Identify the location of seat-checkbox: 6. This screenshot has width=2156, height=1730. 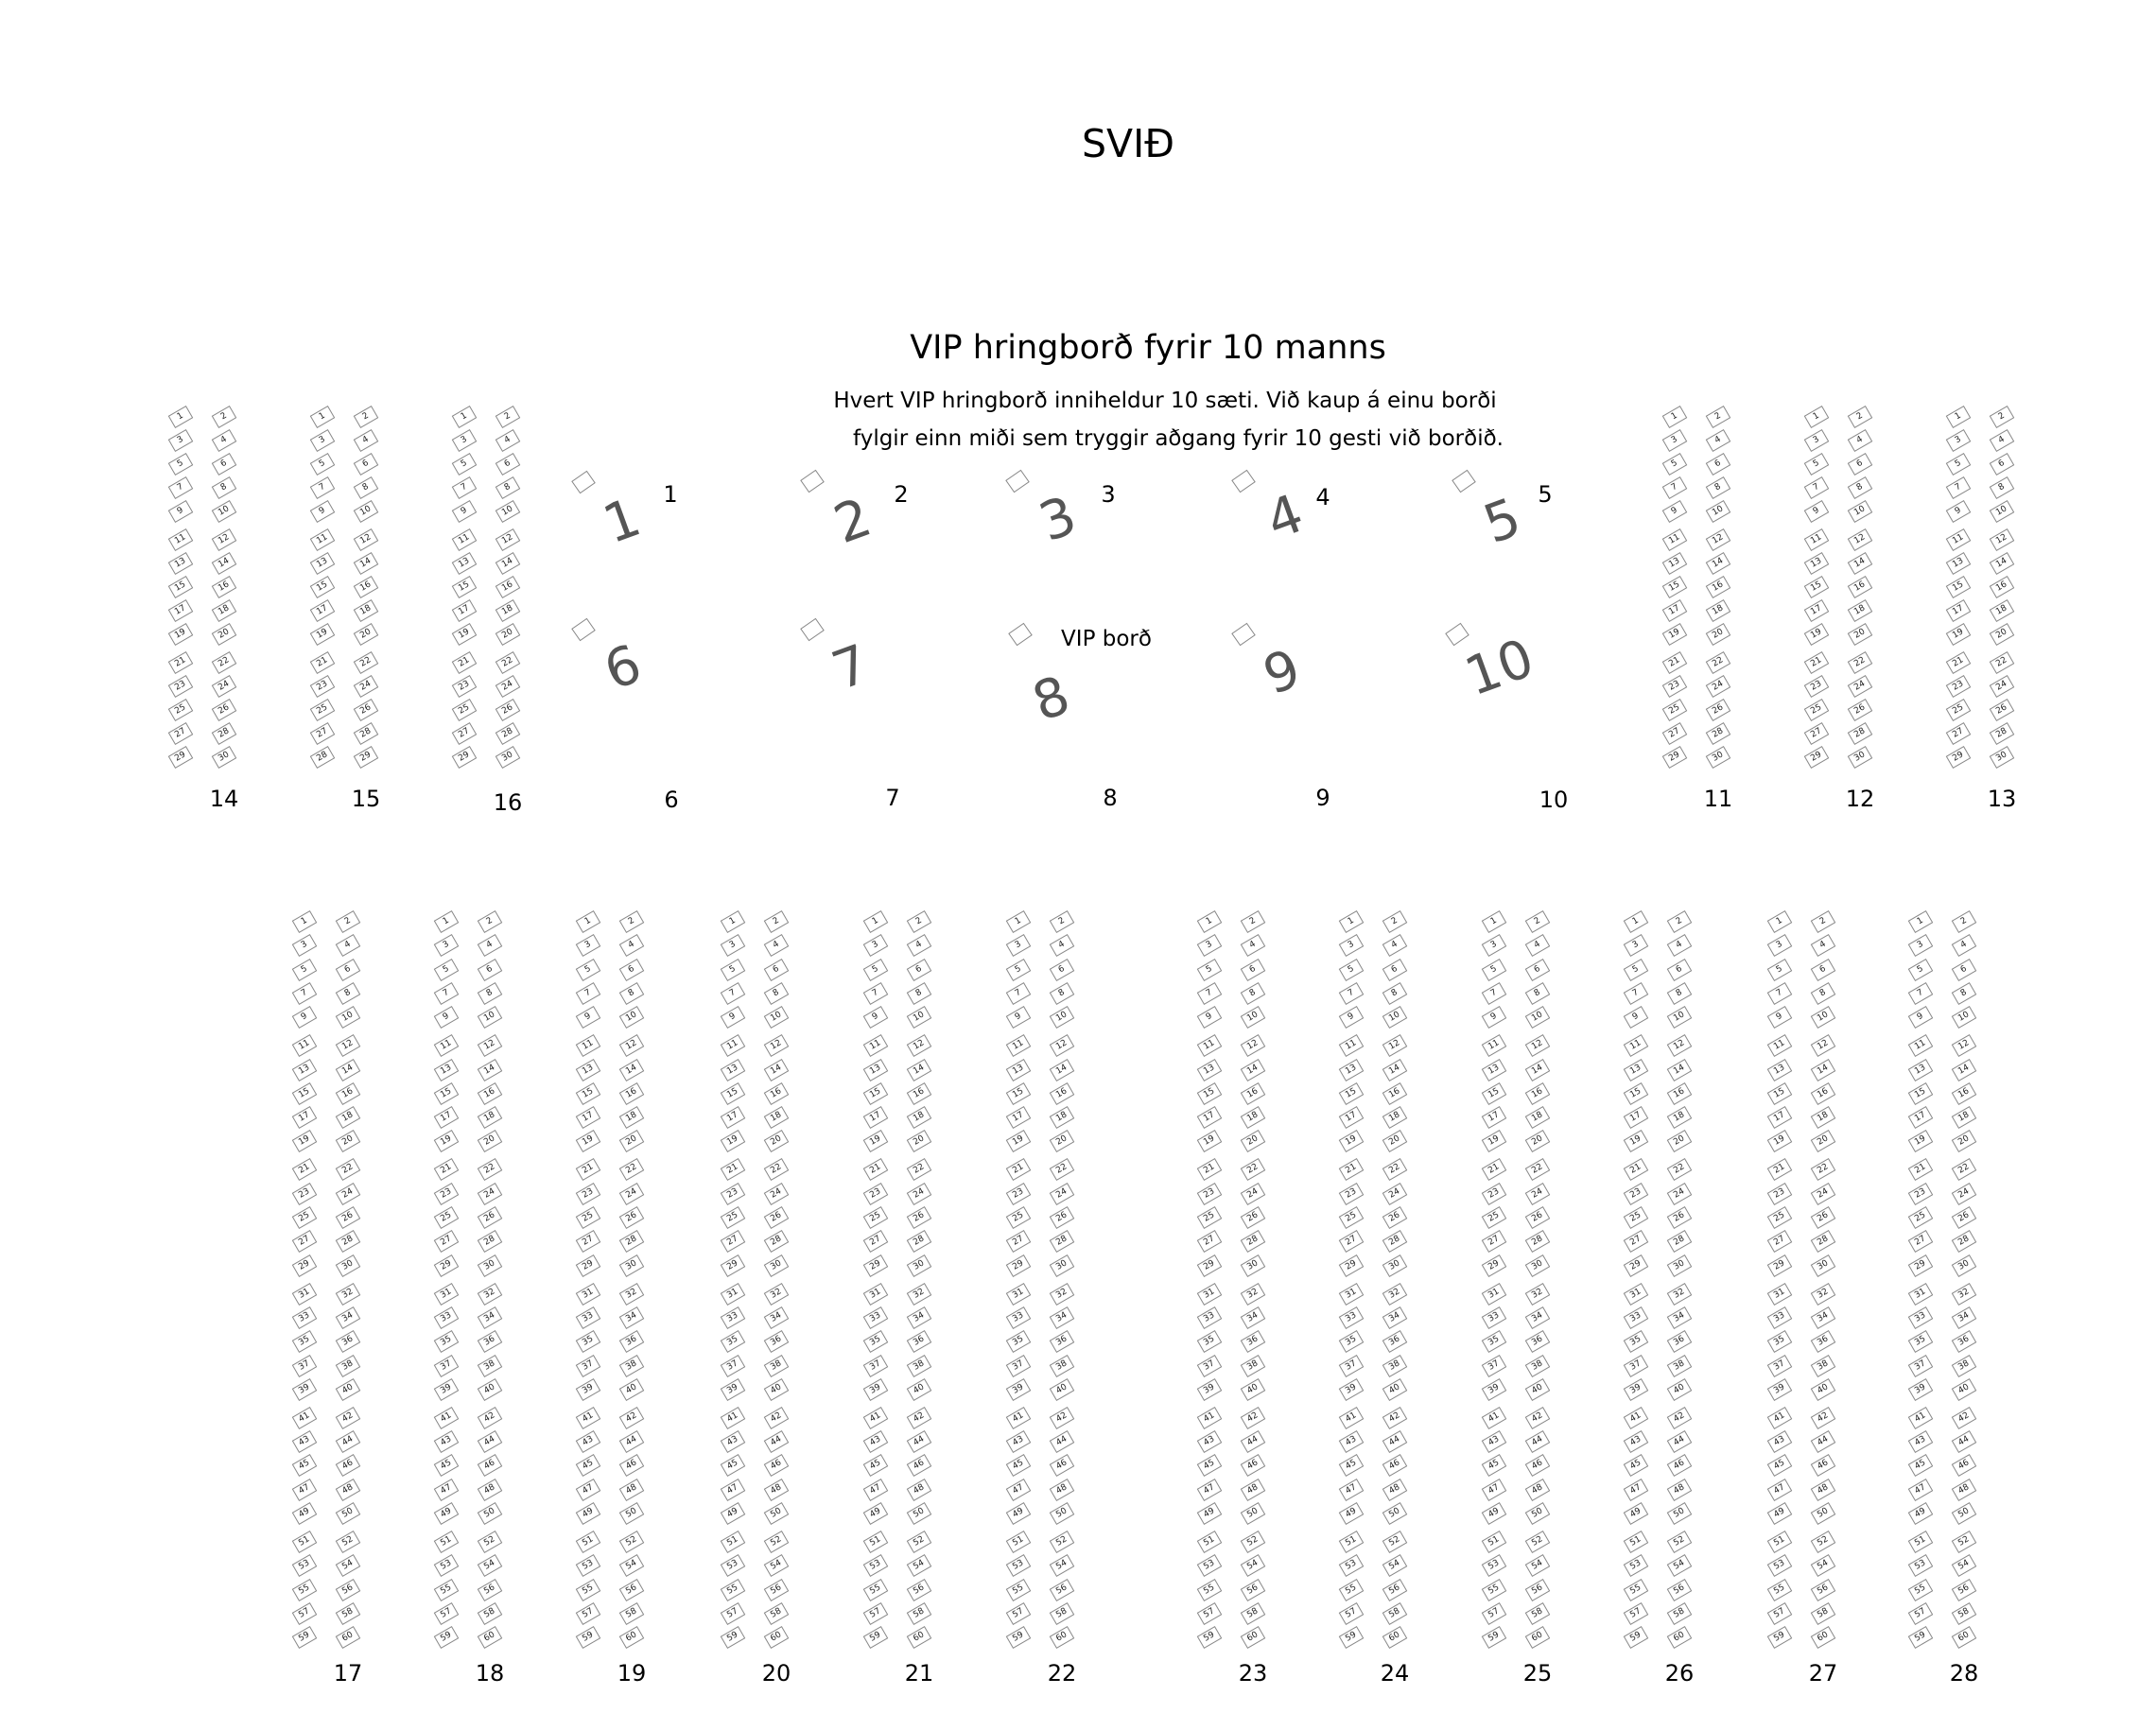
(348, 970).